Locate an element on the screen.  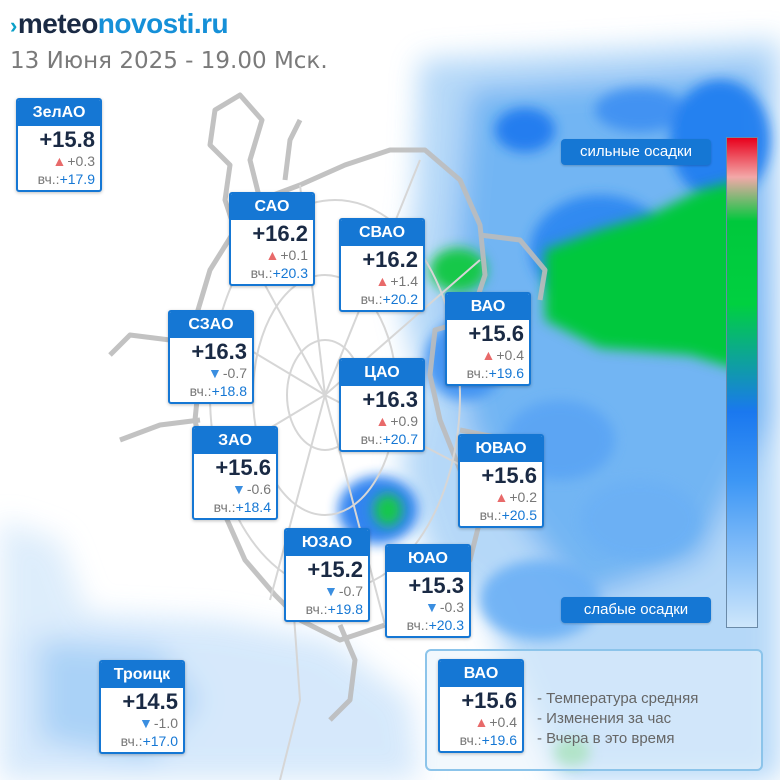
district-card-svao: СВАО +16.2 ▲+1.4 вч.:+20.2 is located at coordinates (382, 265).